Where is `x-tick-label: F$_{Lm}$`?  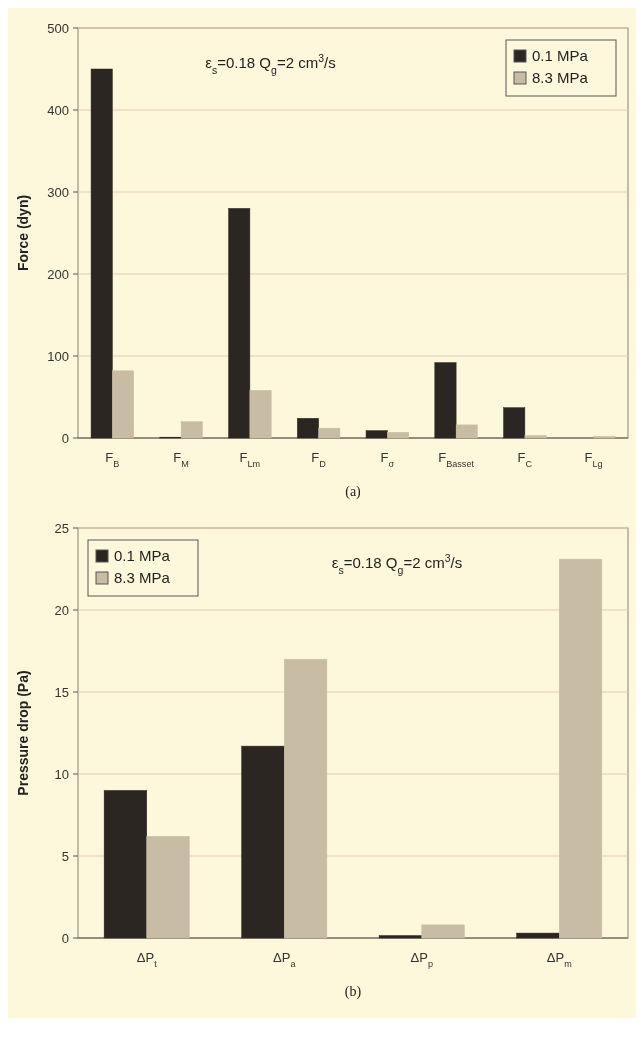
x-tick-label: F$_{Lm}$ is located at coordinates (250, 459).